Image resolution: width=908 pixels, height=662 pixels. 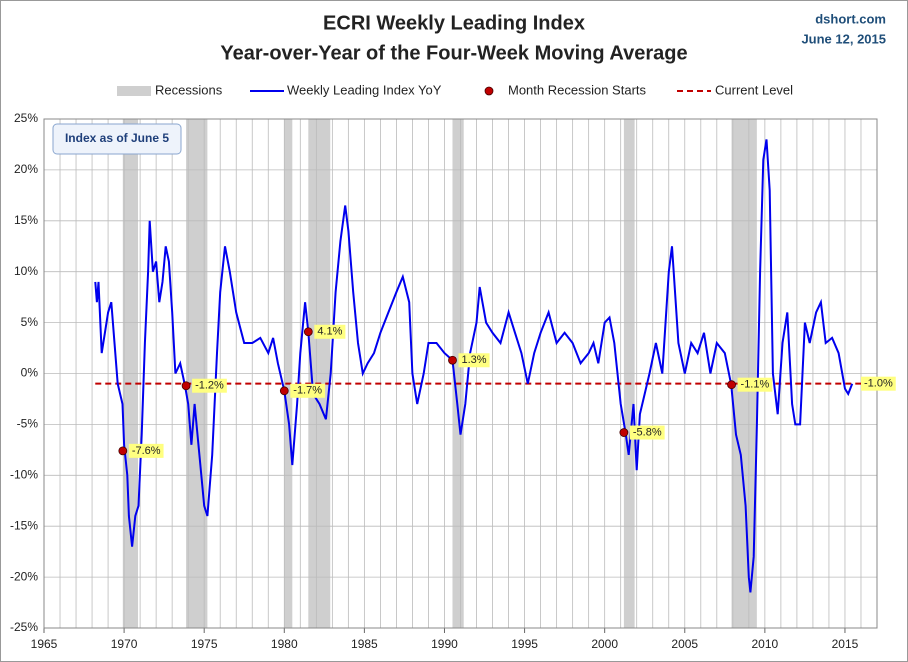 I want to click on legend-label: Recessions, so click(x=189, y=89).